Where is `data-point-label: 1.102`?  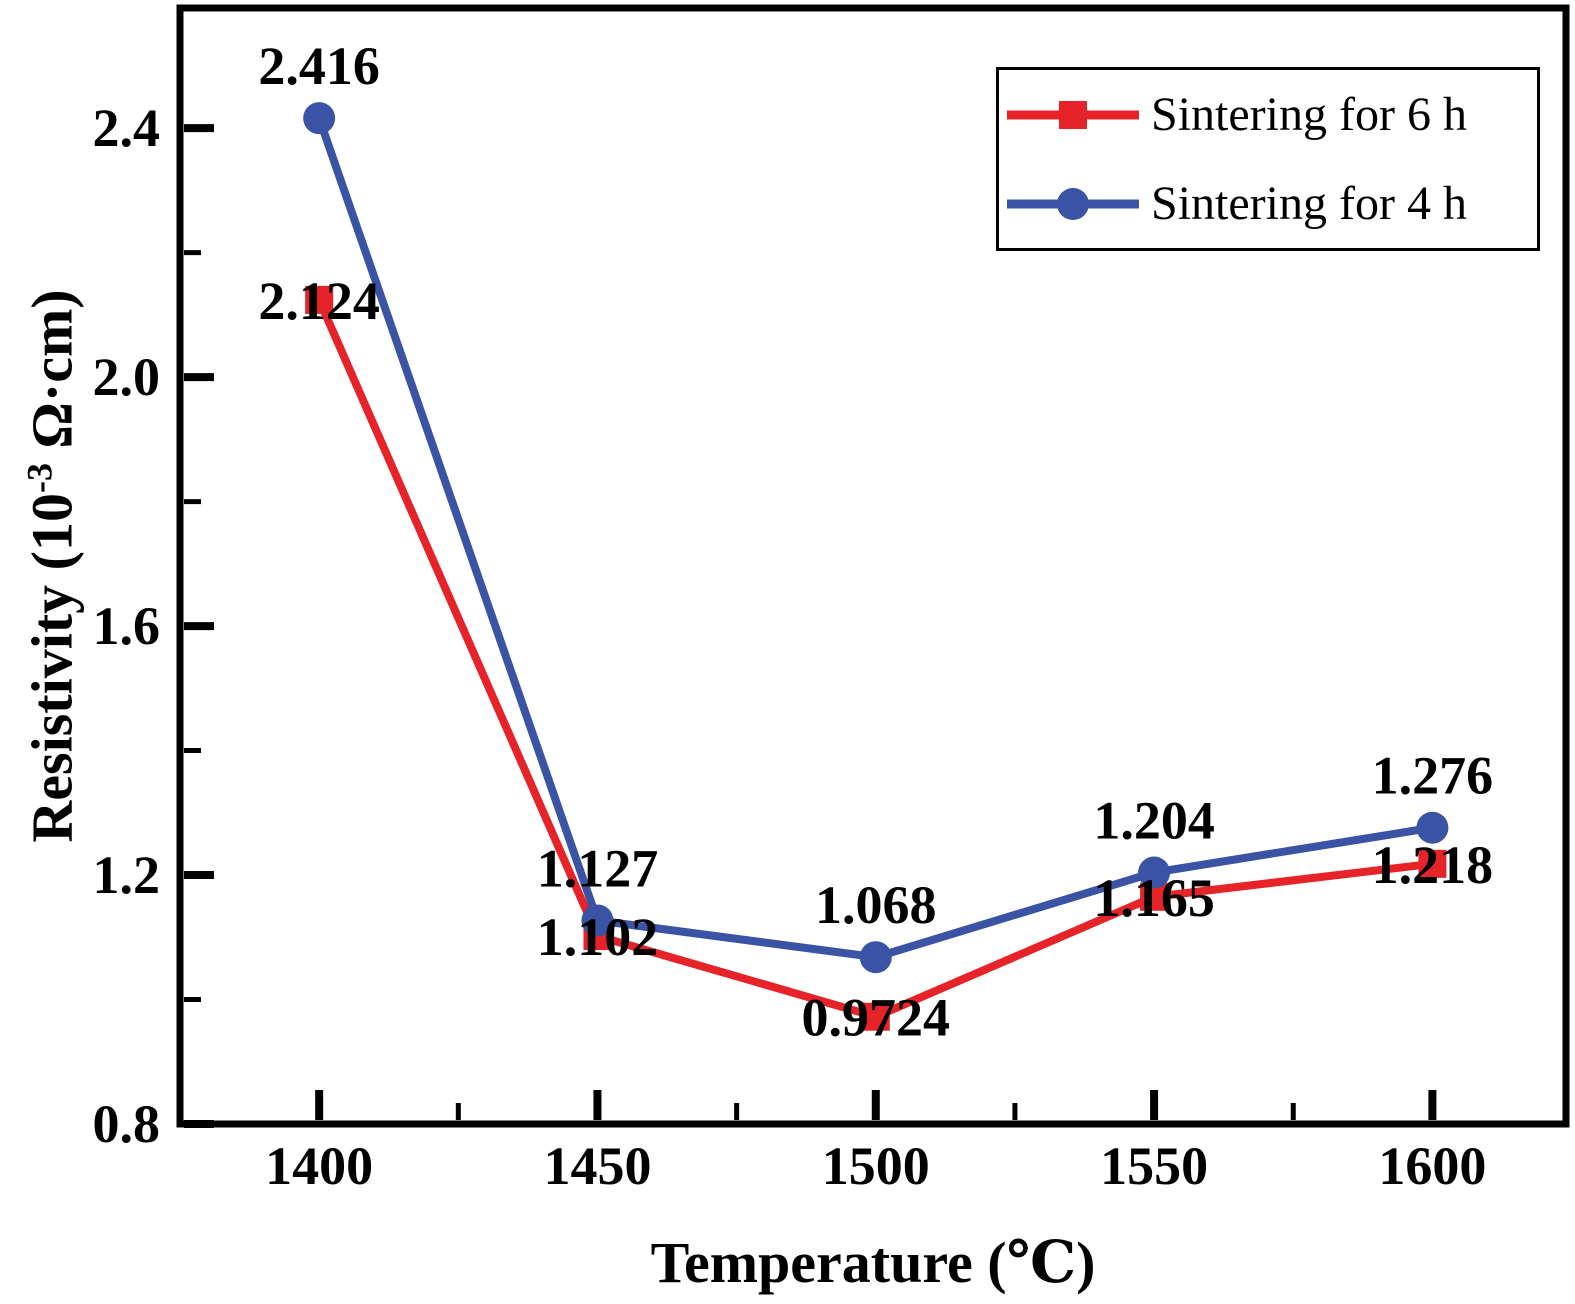
data-point-label: 1.102 is located at coordinates (598, 937).